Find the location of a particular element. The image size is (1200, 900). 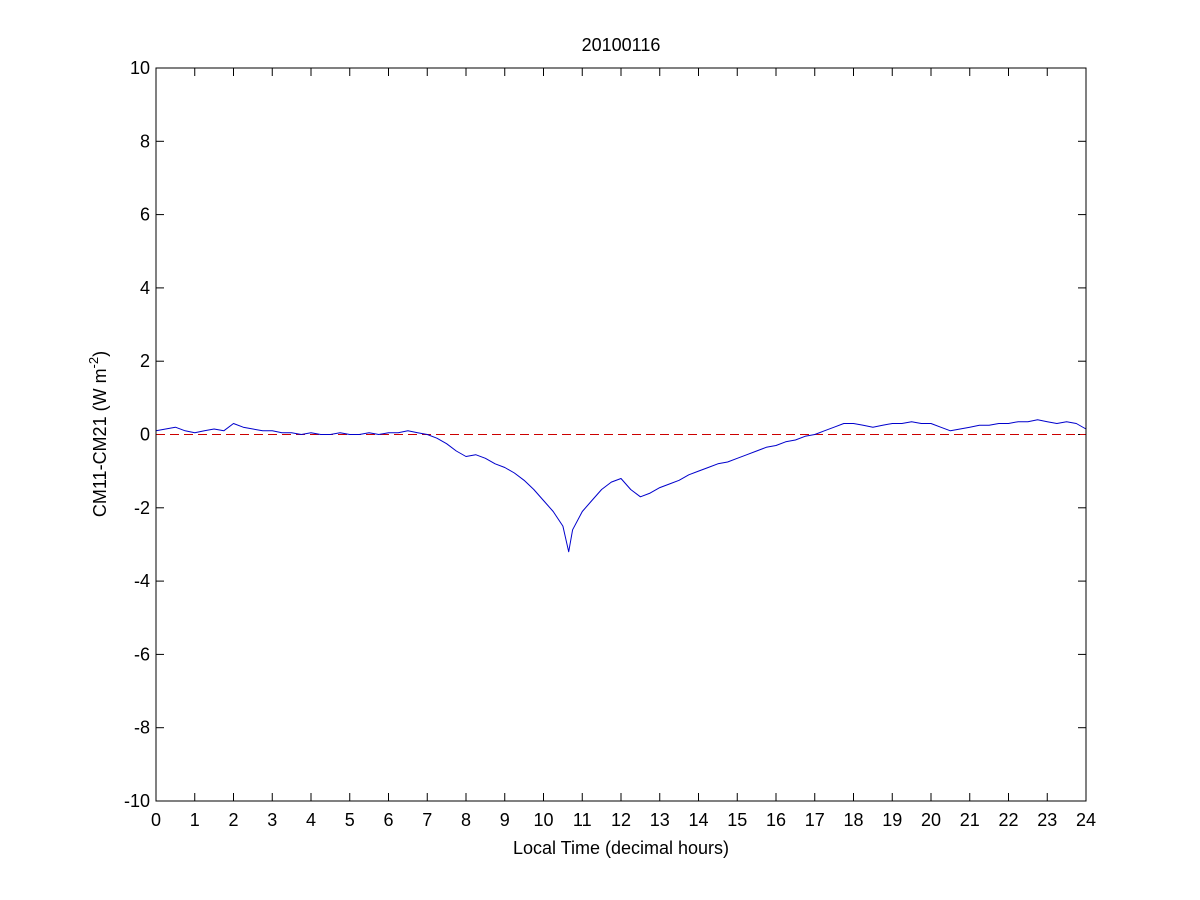

x-tick-label: 12 is located at coordinates (621, 820).